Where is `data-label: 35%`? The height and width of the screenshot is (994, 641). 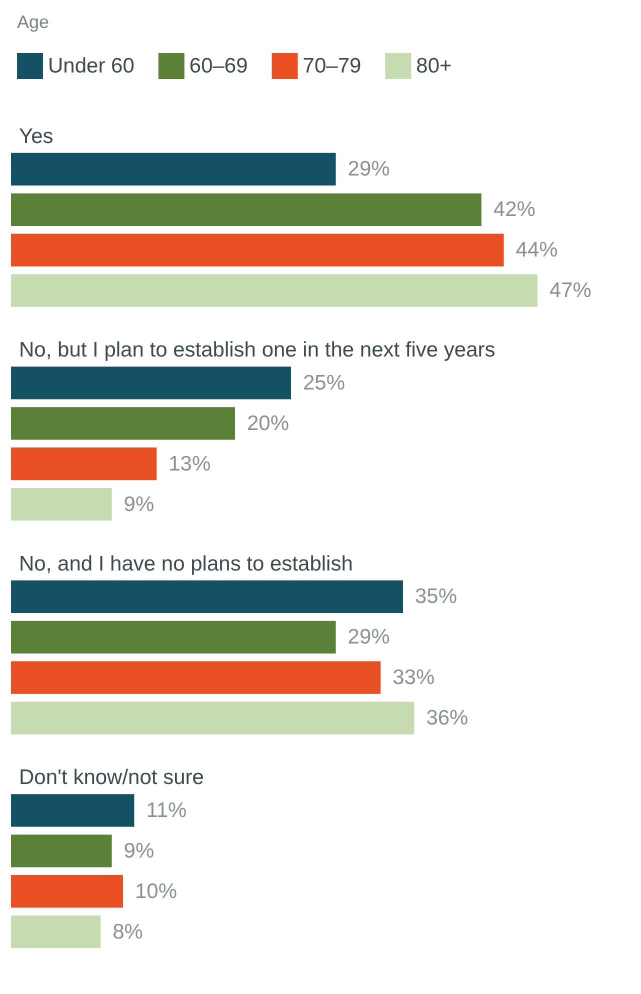 data-label: 35% is located at coordinates (436, 596).